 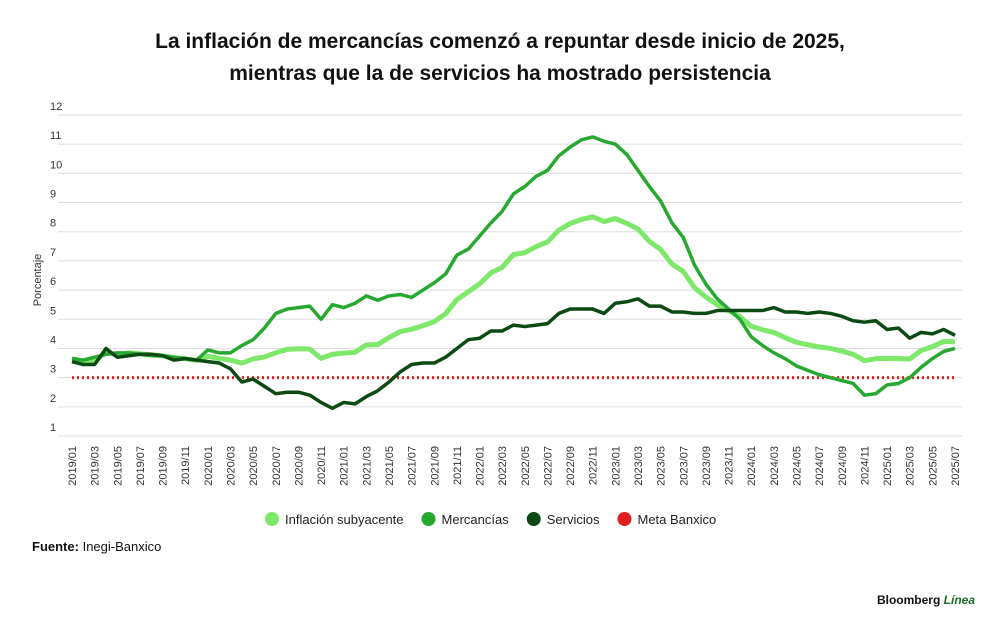 What do you see at coordinates (639, 466) in the screenshot?
I see `x-tick-label: 2023/03` at bounding box center [639, 466].